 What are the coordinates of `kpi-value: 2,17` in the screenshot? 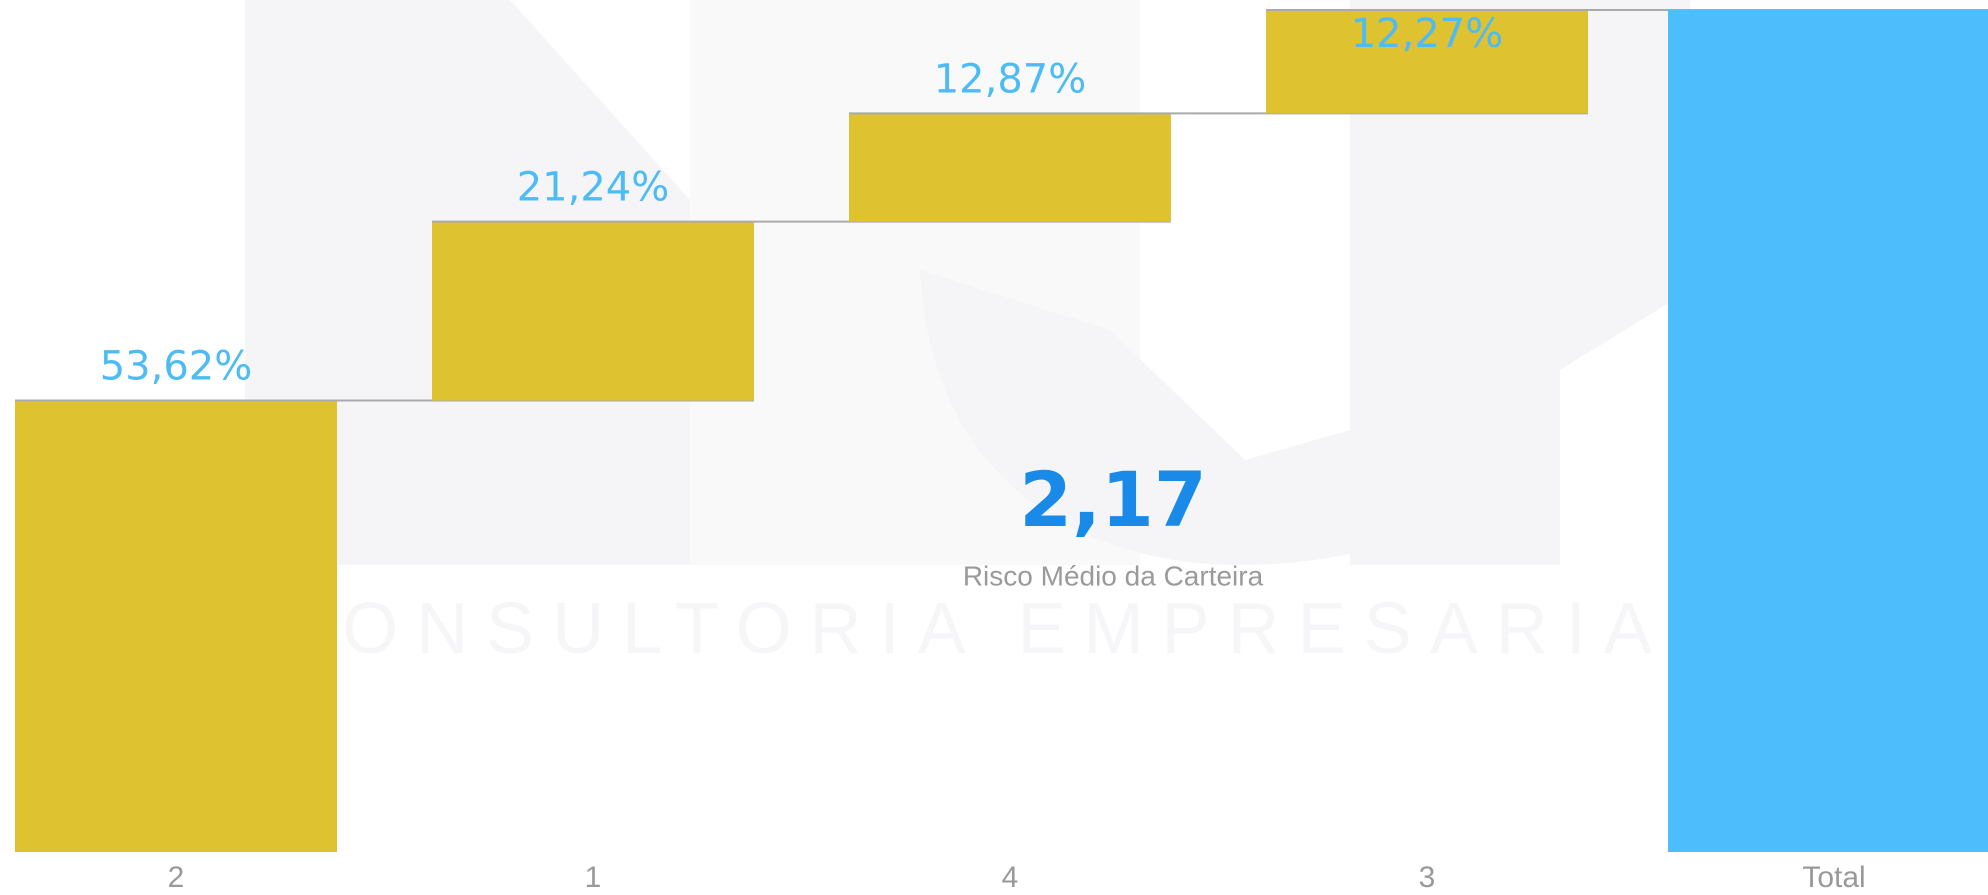 It's located at (1113, 499).